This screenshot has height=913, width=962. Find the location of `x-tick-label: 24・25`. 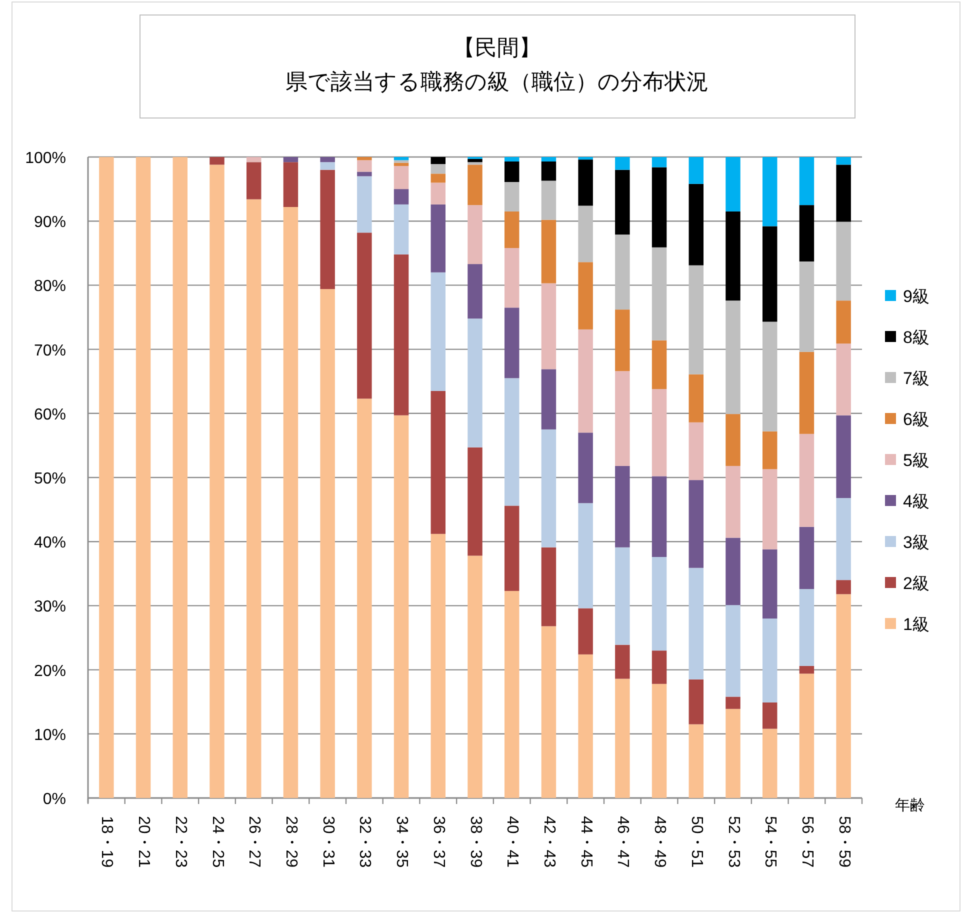

x-tick-label: 24・25 is located at coordinates (217, 842).